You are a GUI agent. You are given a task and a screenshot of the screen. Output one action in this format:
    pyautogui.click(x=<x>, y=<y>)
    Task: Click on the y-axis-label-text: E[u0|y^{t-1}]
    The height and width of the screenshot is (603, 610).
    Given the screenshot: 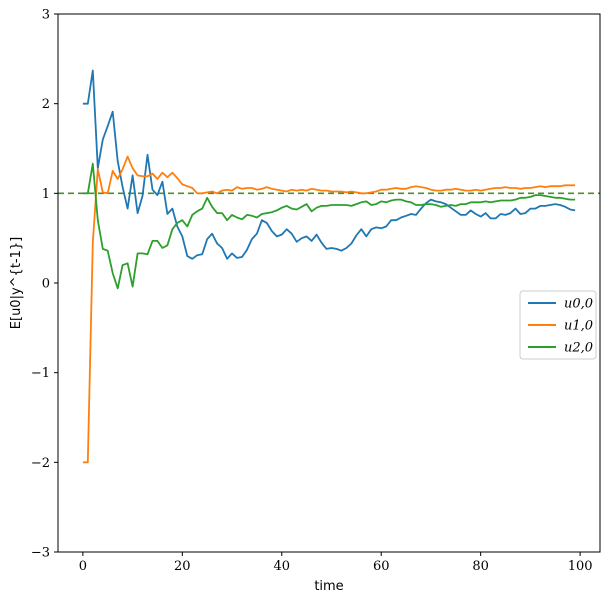 What is the action you would take?
    pyautogui.click(x=16, y=283)
    